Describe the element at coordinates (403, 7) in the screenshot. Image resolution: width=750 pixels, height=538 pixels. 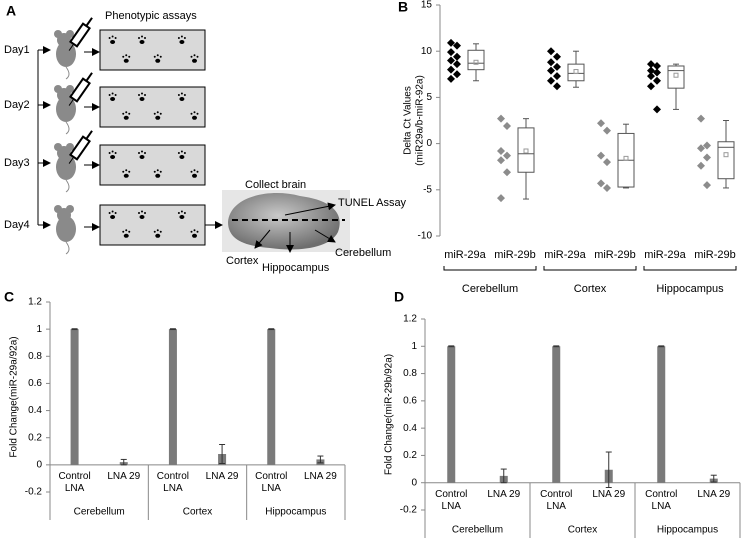
I see `panel-label: B` at that location.